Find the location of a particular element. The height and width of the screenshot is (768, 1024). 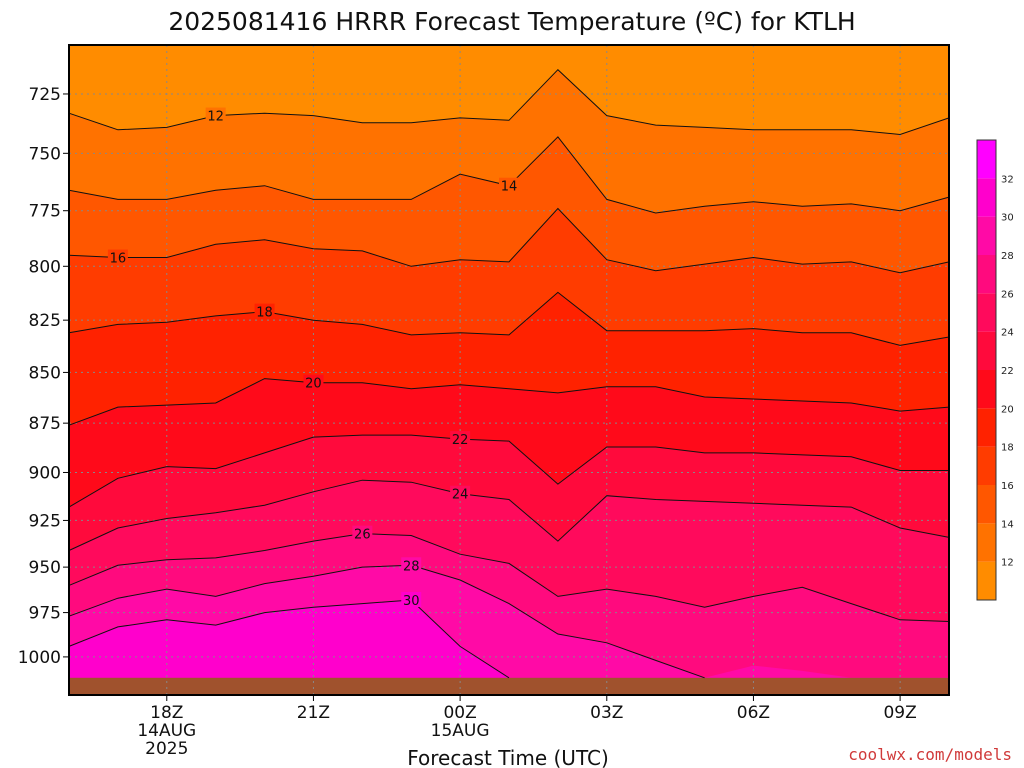

ground-strip is located at coordinates (509, 686).